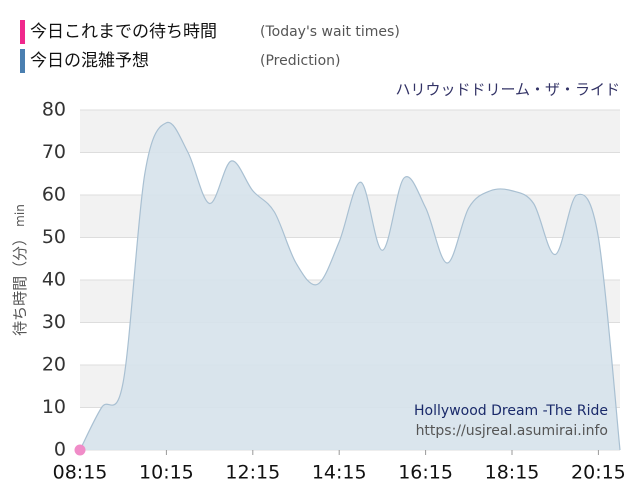  Describe the element at coordinates (330, 32) in the screenshot. I see `legend-sublabel: (Today's wait times)` at that location.